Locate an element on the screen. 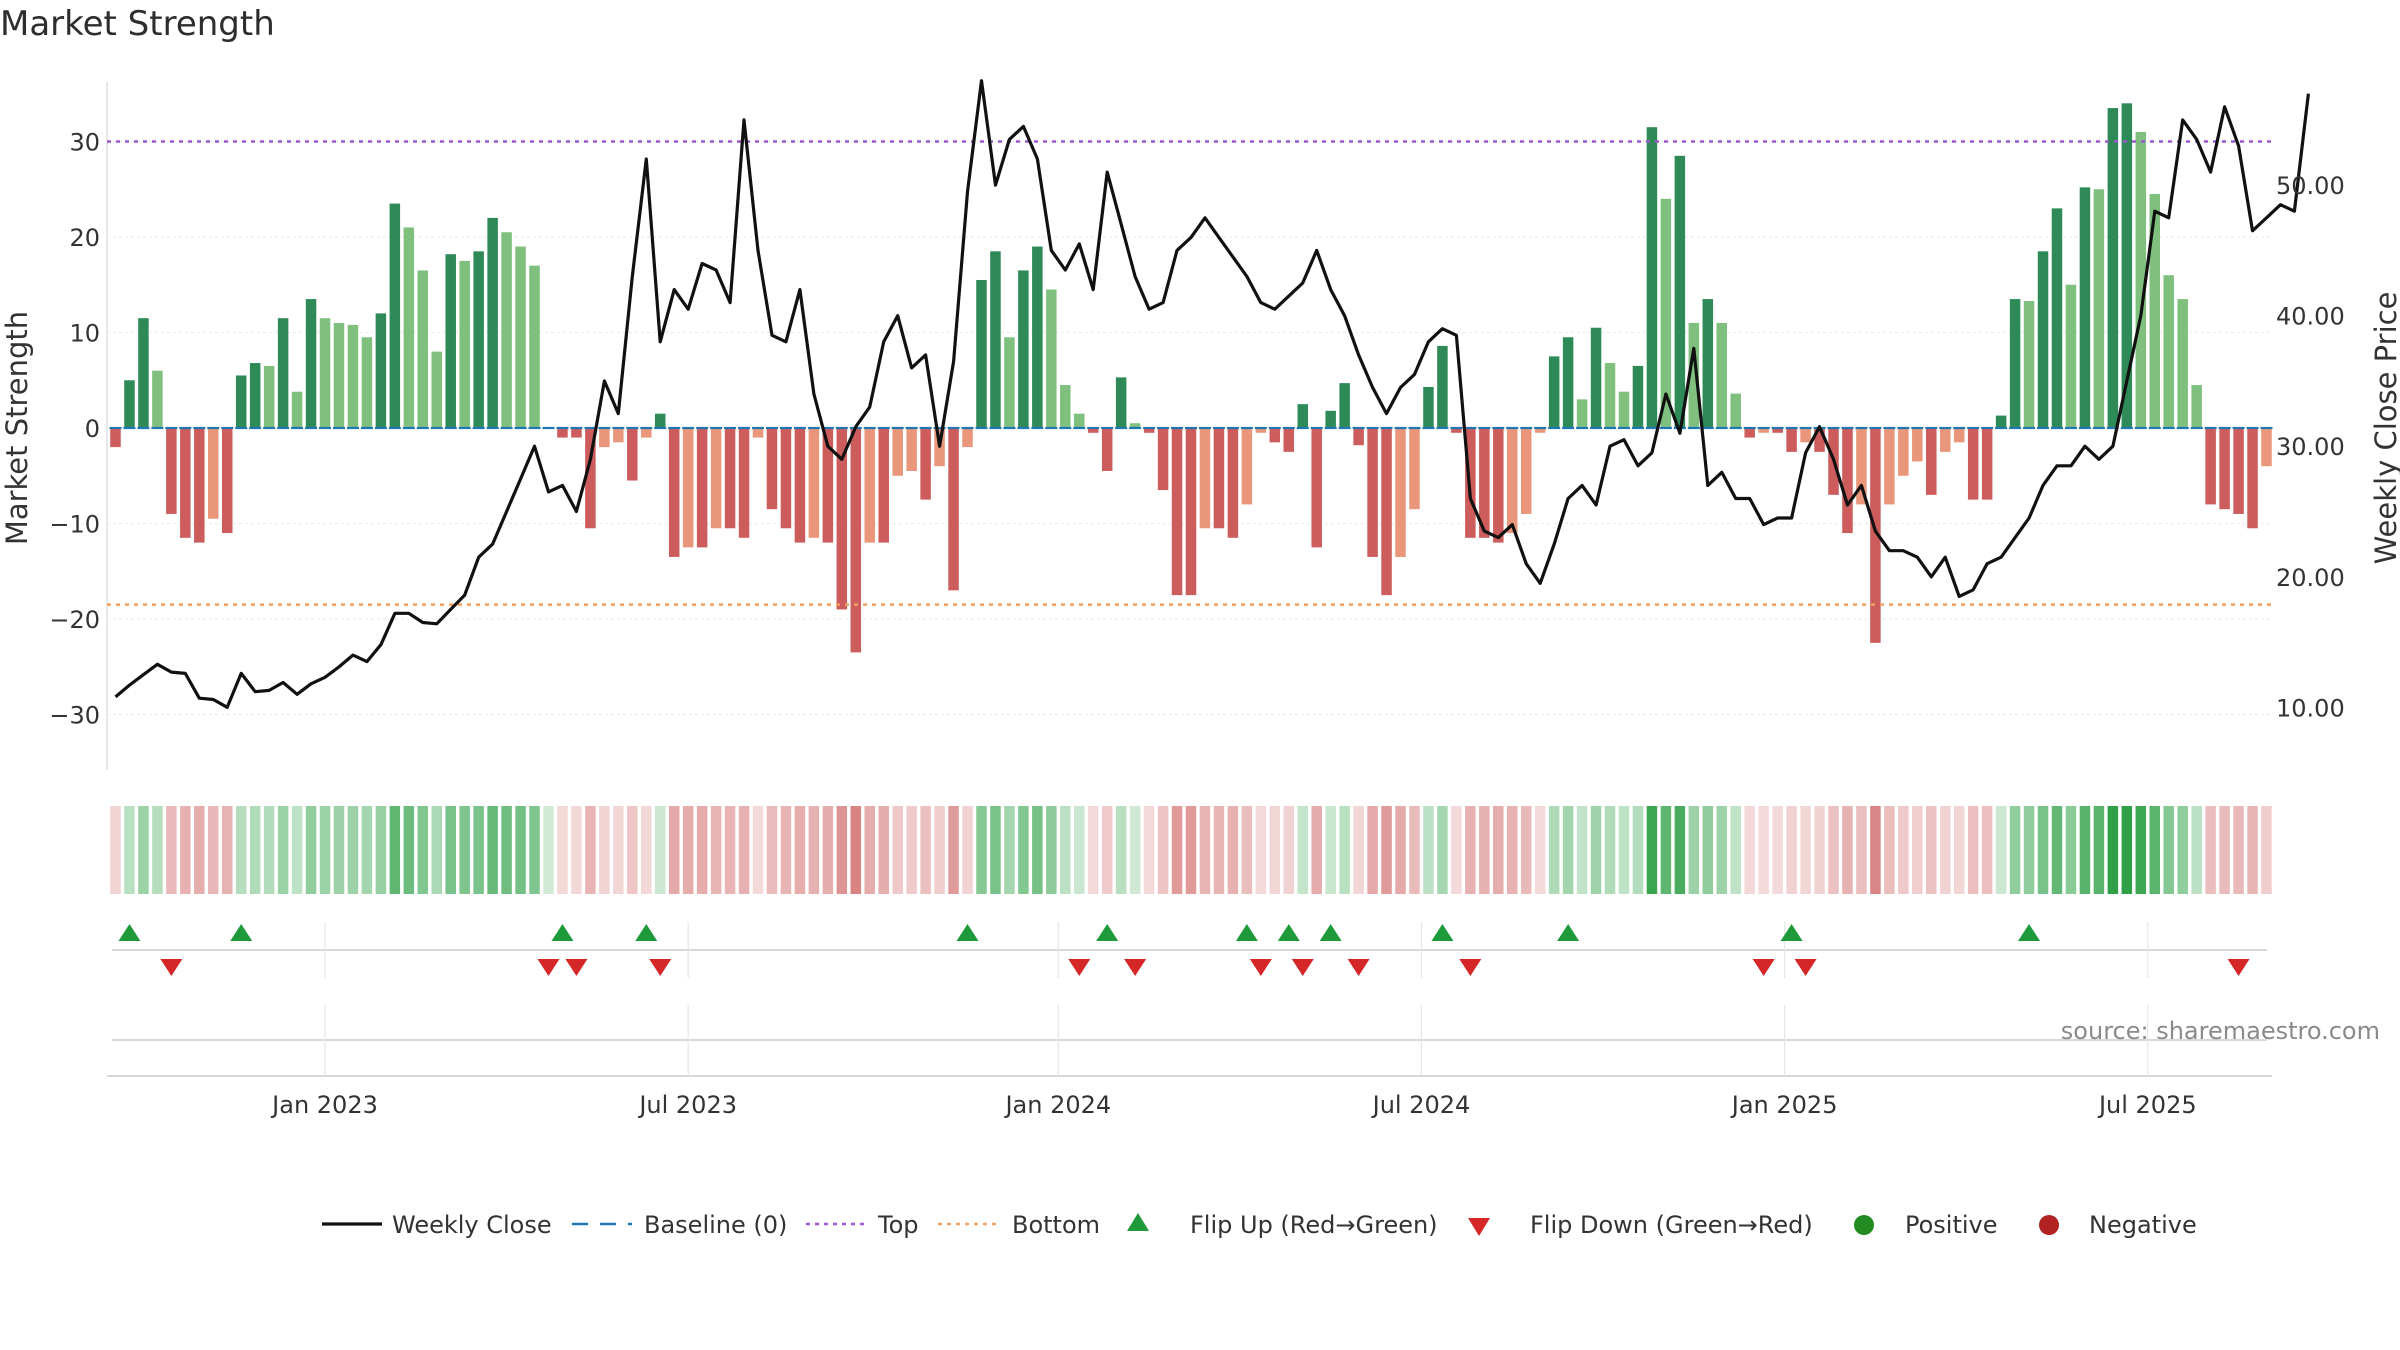 The height and width of the screenshot is (1350, 2400). legend-weekly-close-label: Weekly Close is located at coordinates (472, 1225).